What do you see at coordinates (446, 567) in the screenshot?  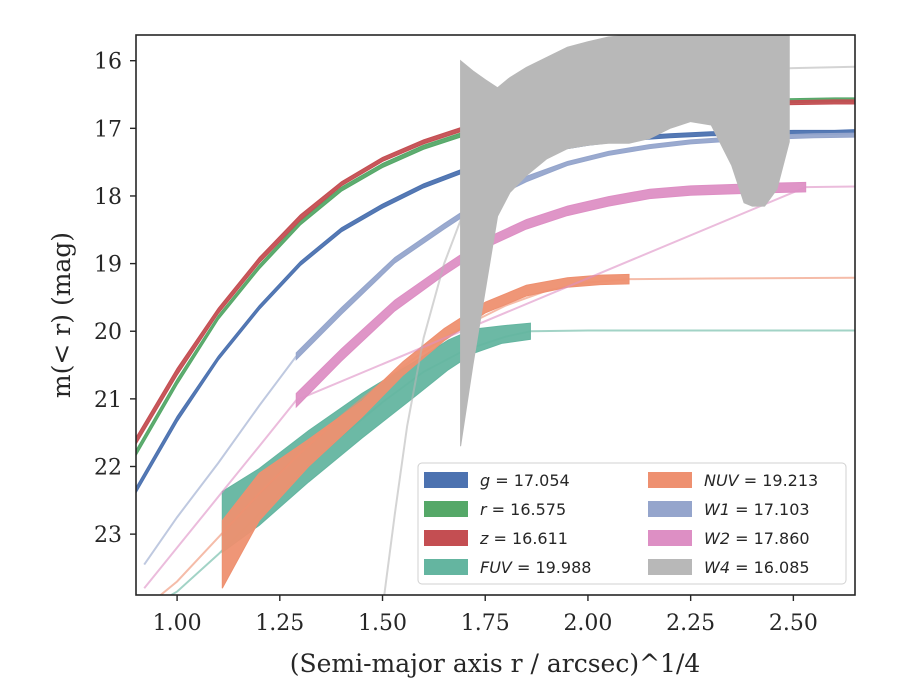 I see `legend-swatch-fuv` at bounding box center [446, 567].